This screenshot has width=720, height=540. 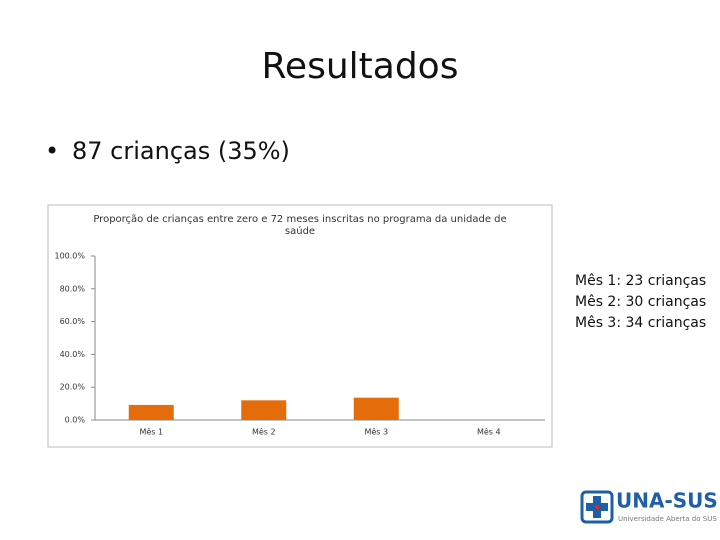 What do you see at coordinates (667, 519) in the screenshot?
I see `logo-subtitle: Universidade Aberta do SUS` at bounding box center [667, 519].